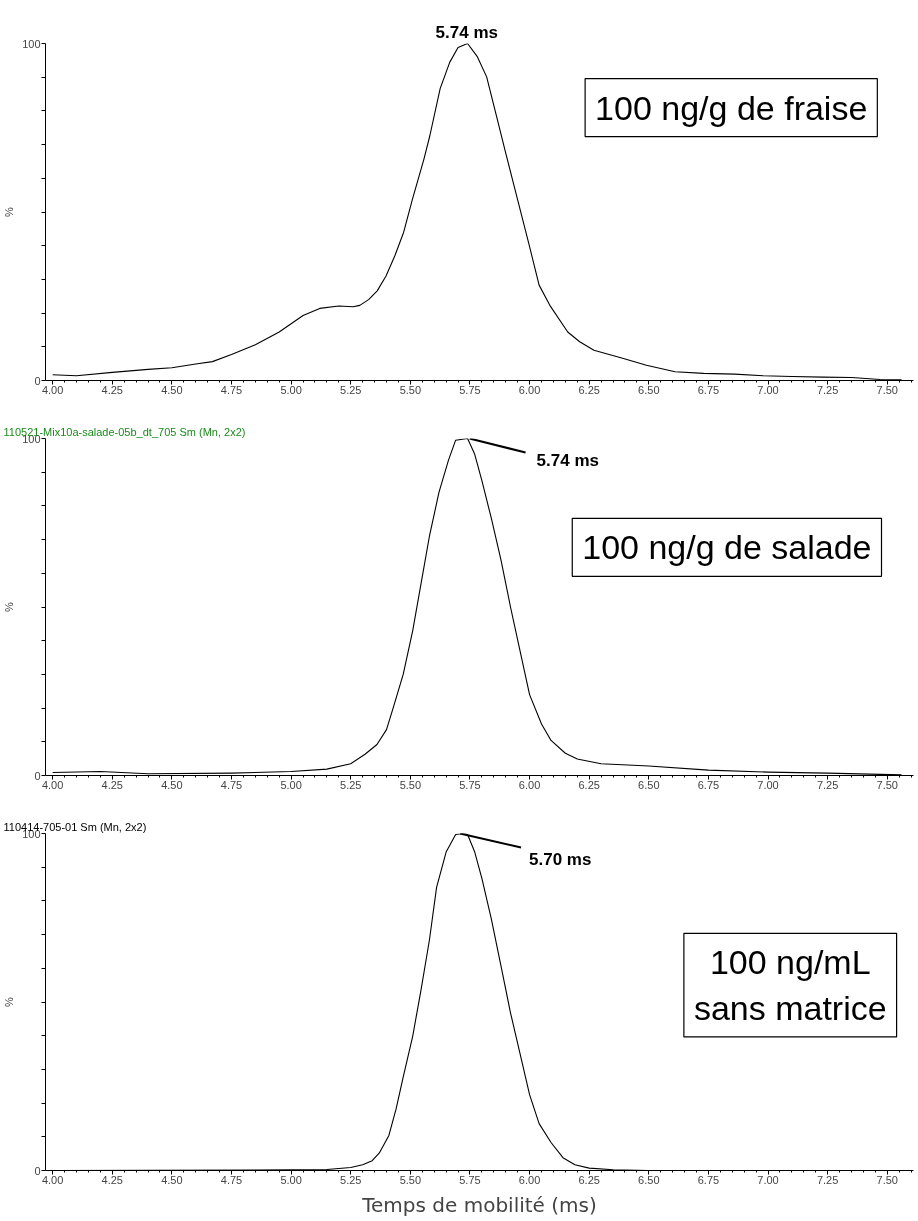 The height and width of the screenshot is (1221, 918). Describe the element at coordinates (560, 859) in the screenshot. I see `annotation: 5.70 ms` at that location.